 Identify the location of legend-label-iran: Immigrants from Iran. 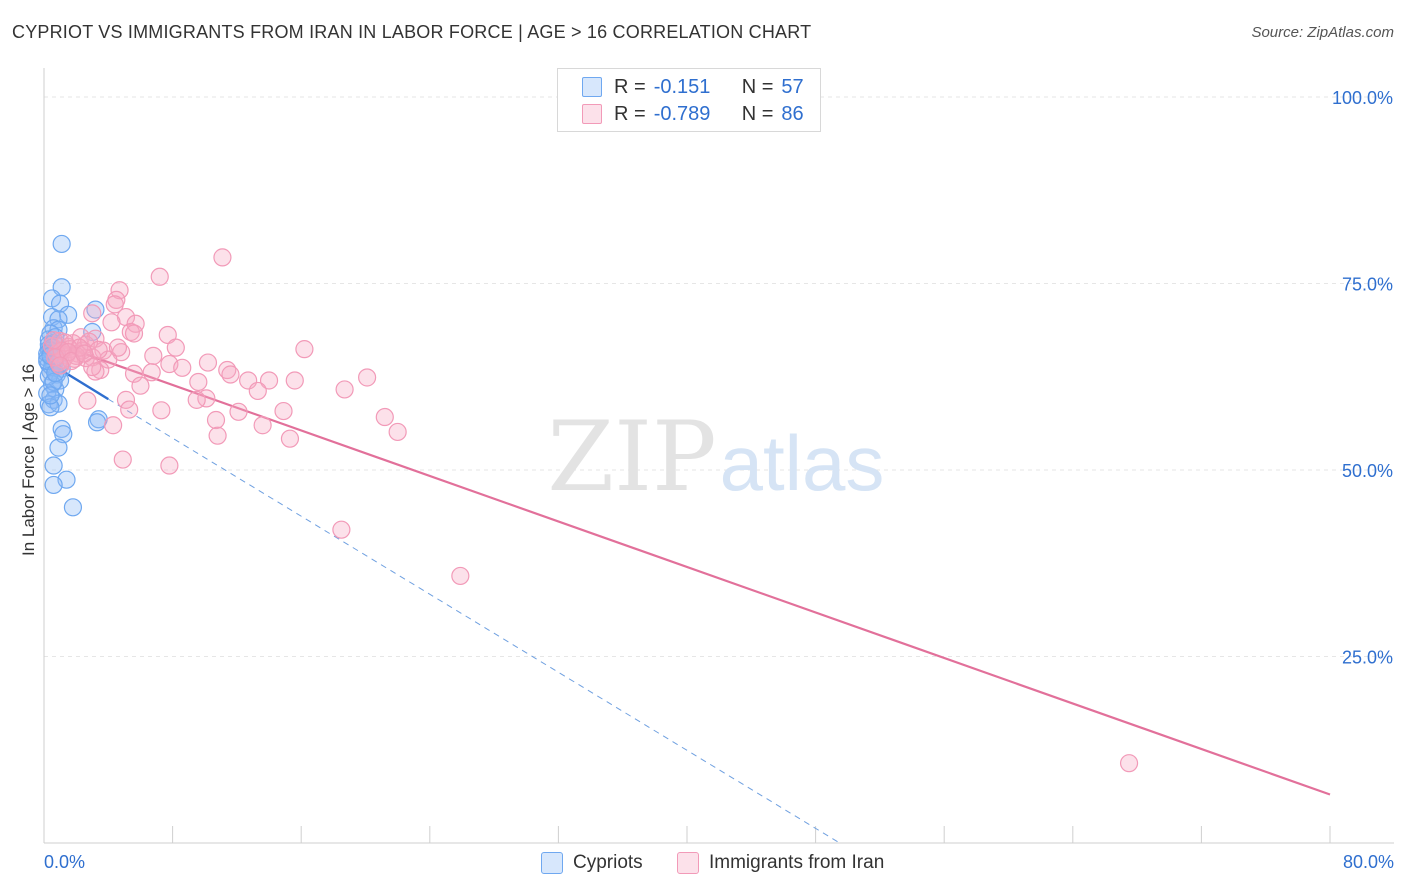
(797, 862).